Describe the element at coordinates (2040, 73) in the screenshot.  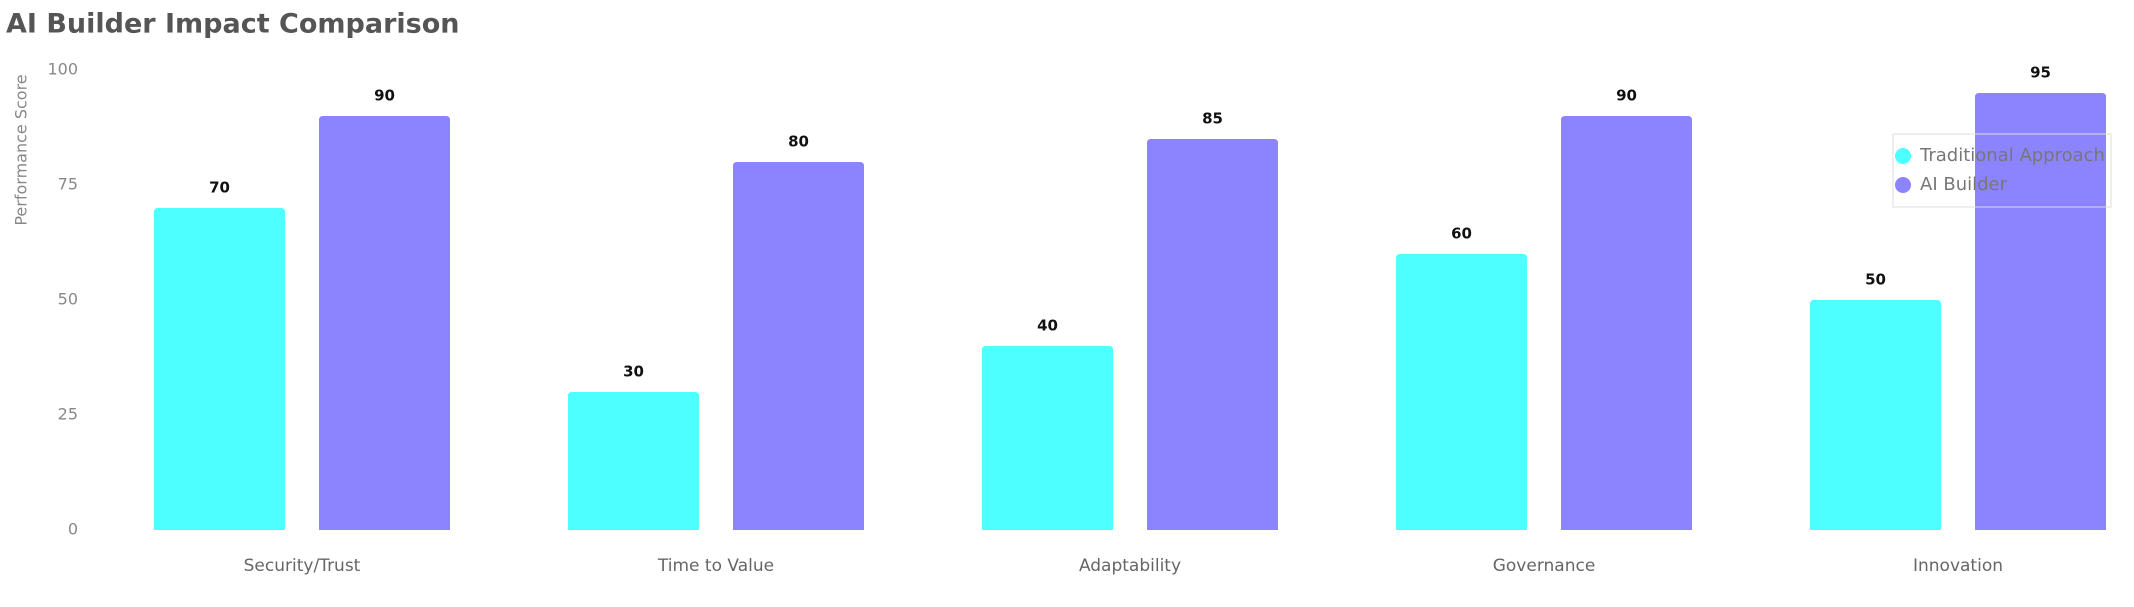
I see `value-label: 95` at that location.